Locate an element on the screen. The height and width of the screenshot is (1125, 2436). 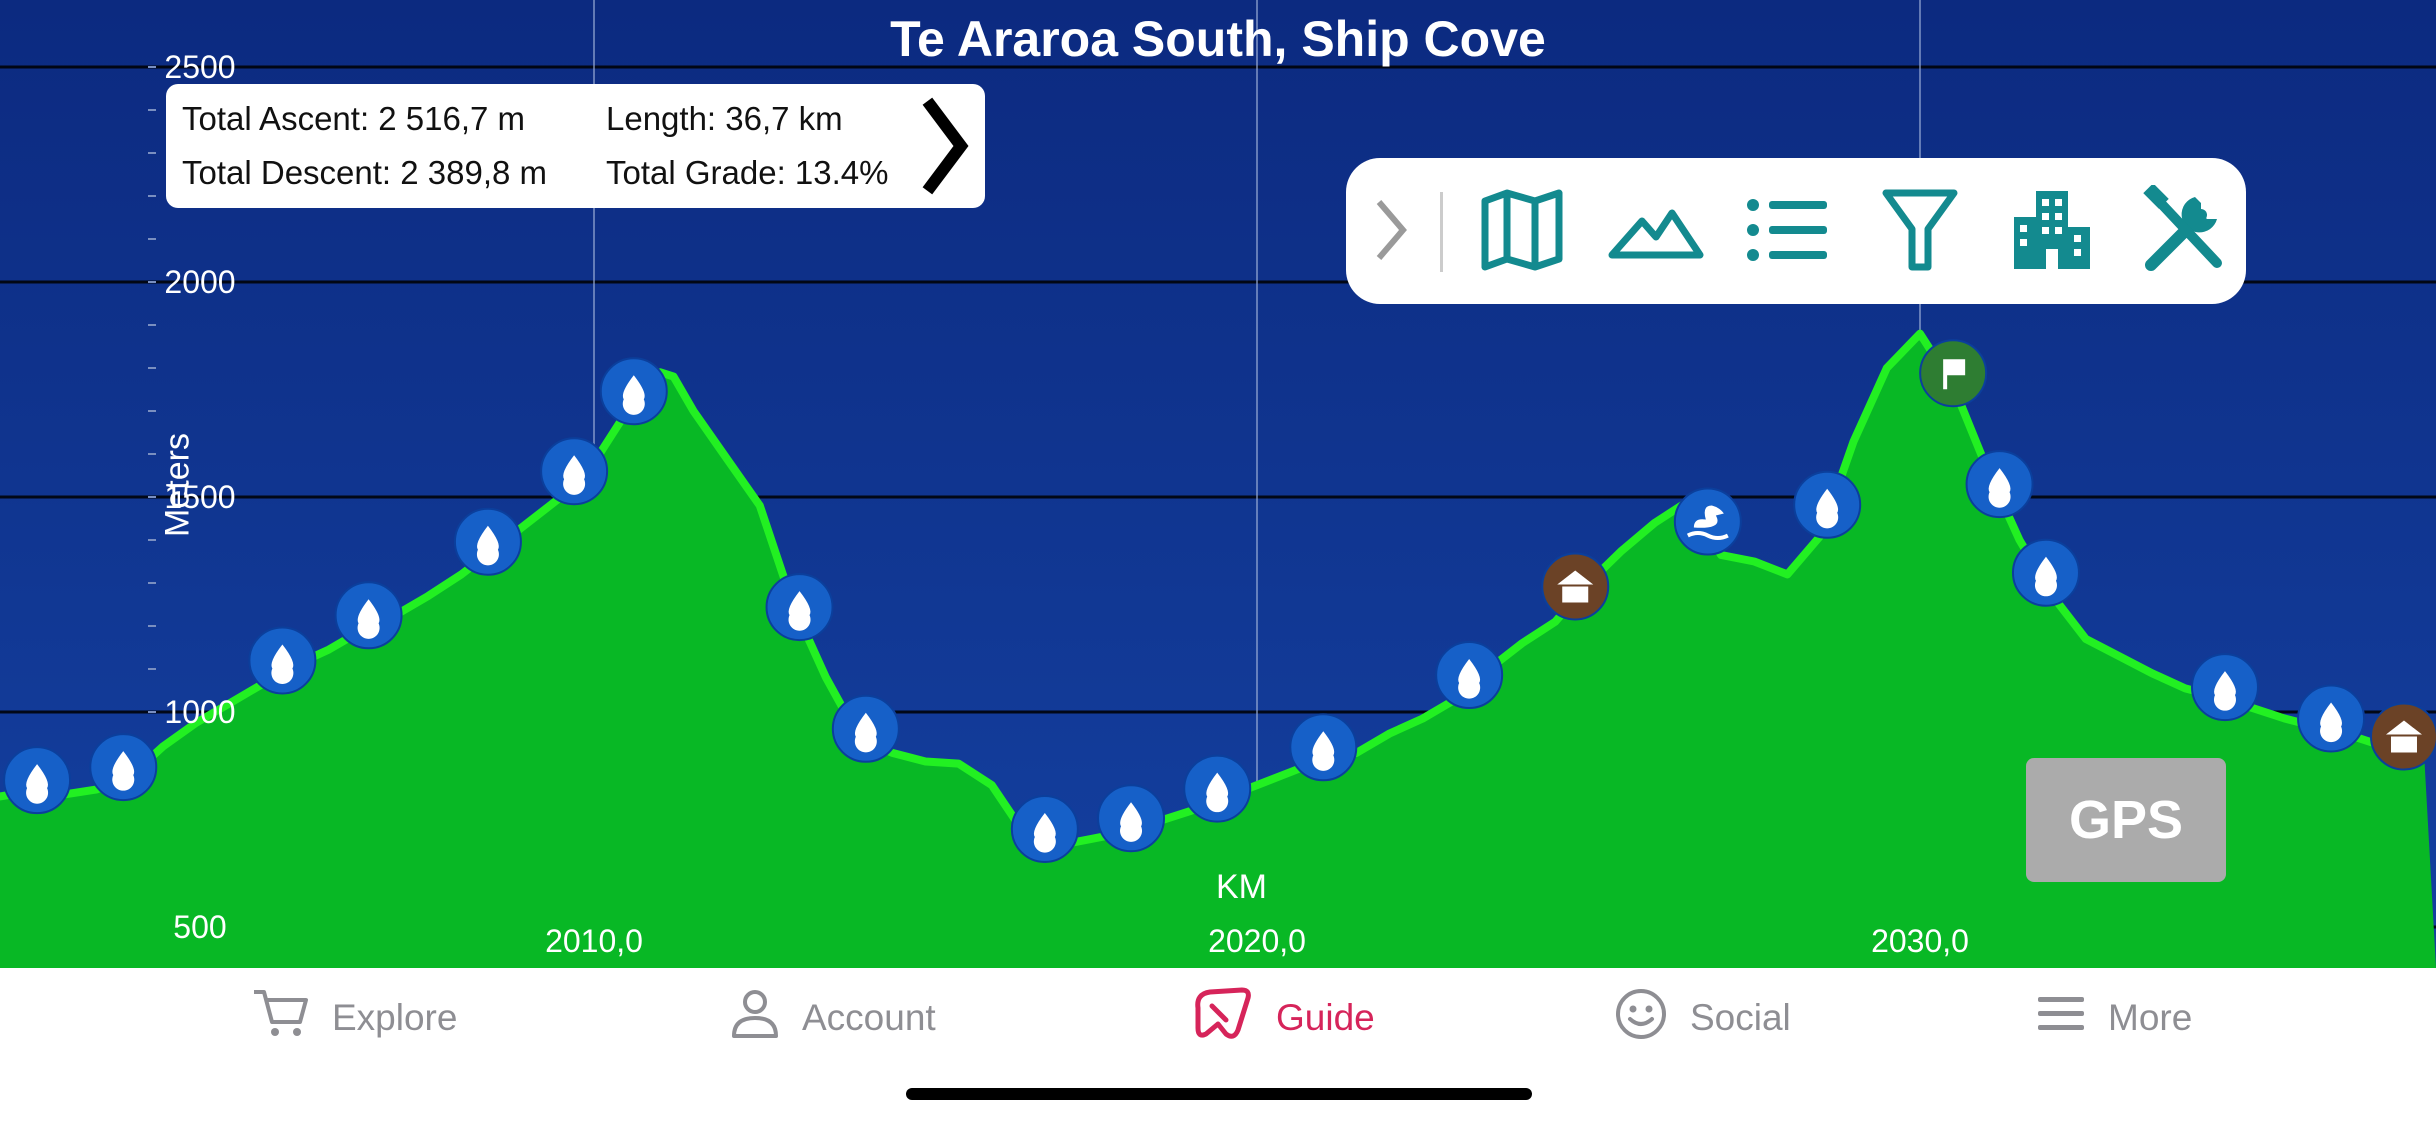
y-tick-label: 500 is located at coordinates (199, 927).